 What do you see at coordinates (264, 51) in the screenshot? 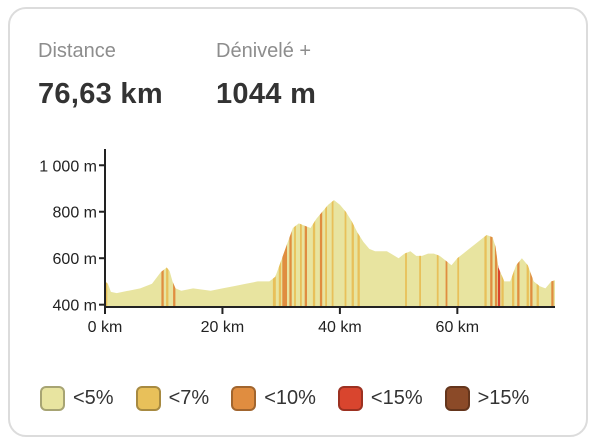
I see `elevation-gain-label: Dénivelé +` at bounding box center [264, 51].